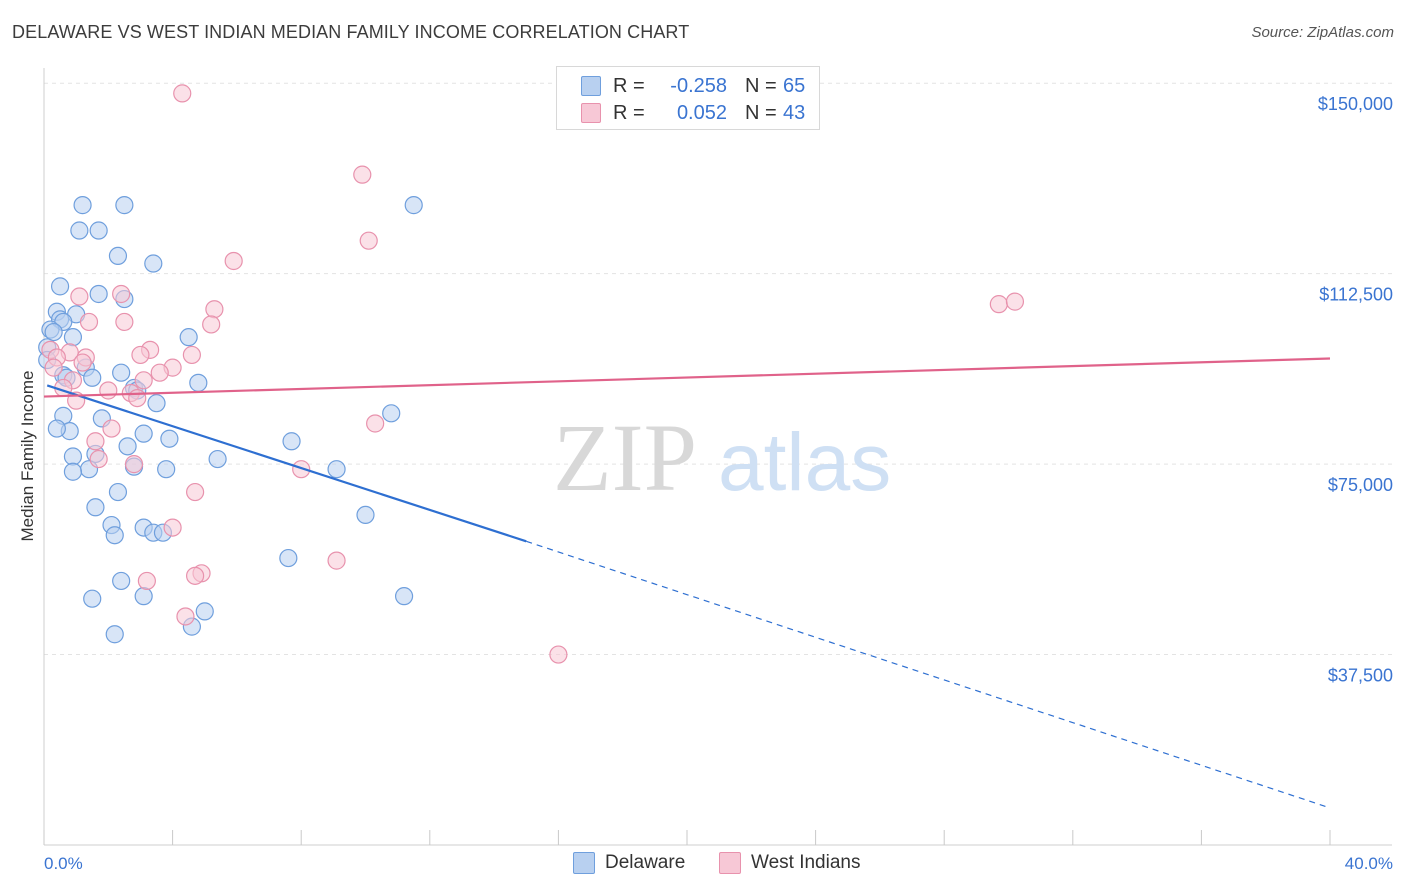  Describe the element at coordinates (1360, 676) in the screenshot. I see `y-tick-label: $37,500` at that location.